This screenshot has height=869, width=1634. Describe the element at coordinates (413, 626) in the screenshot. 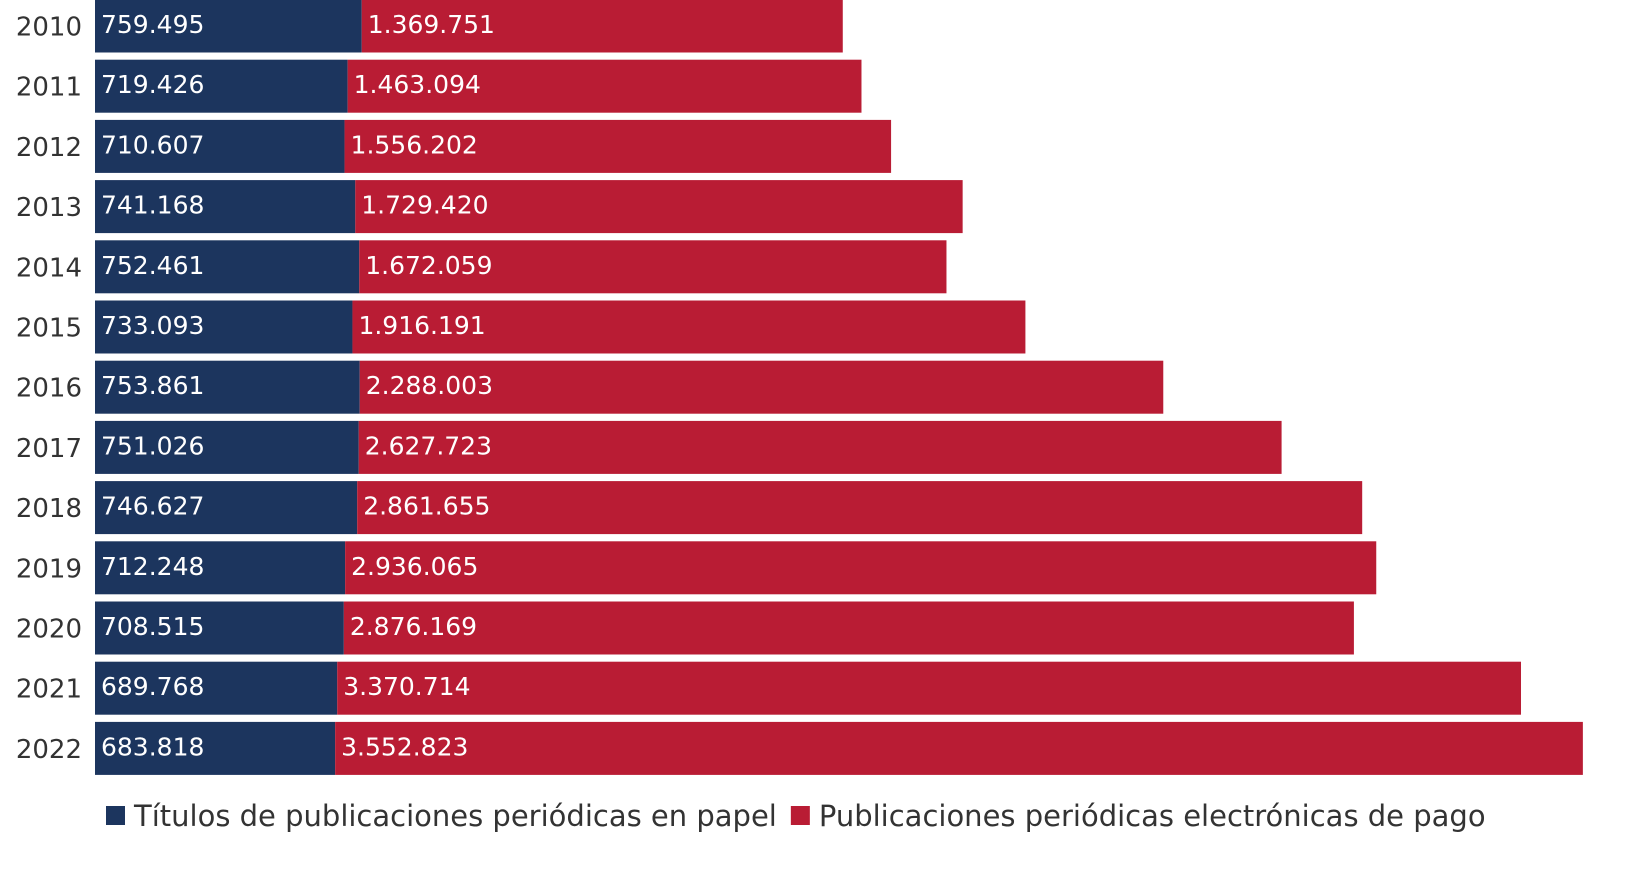

I see `data-label: 2.876.169` at that location.